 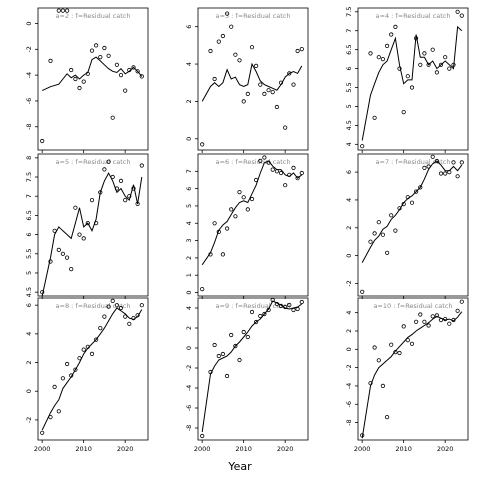 What do you see at coordinates (413, 162) in the screenshot?
I see `panel-label: a=7 : f=Residual catch` at bounding box center [413, 162].